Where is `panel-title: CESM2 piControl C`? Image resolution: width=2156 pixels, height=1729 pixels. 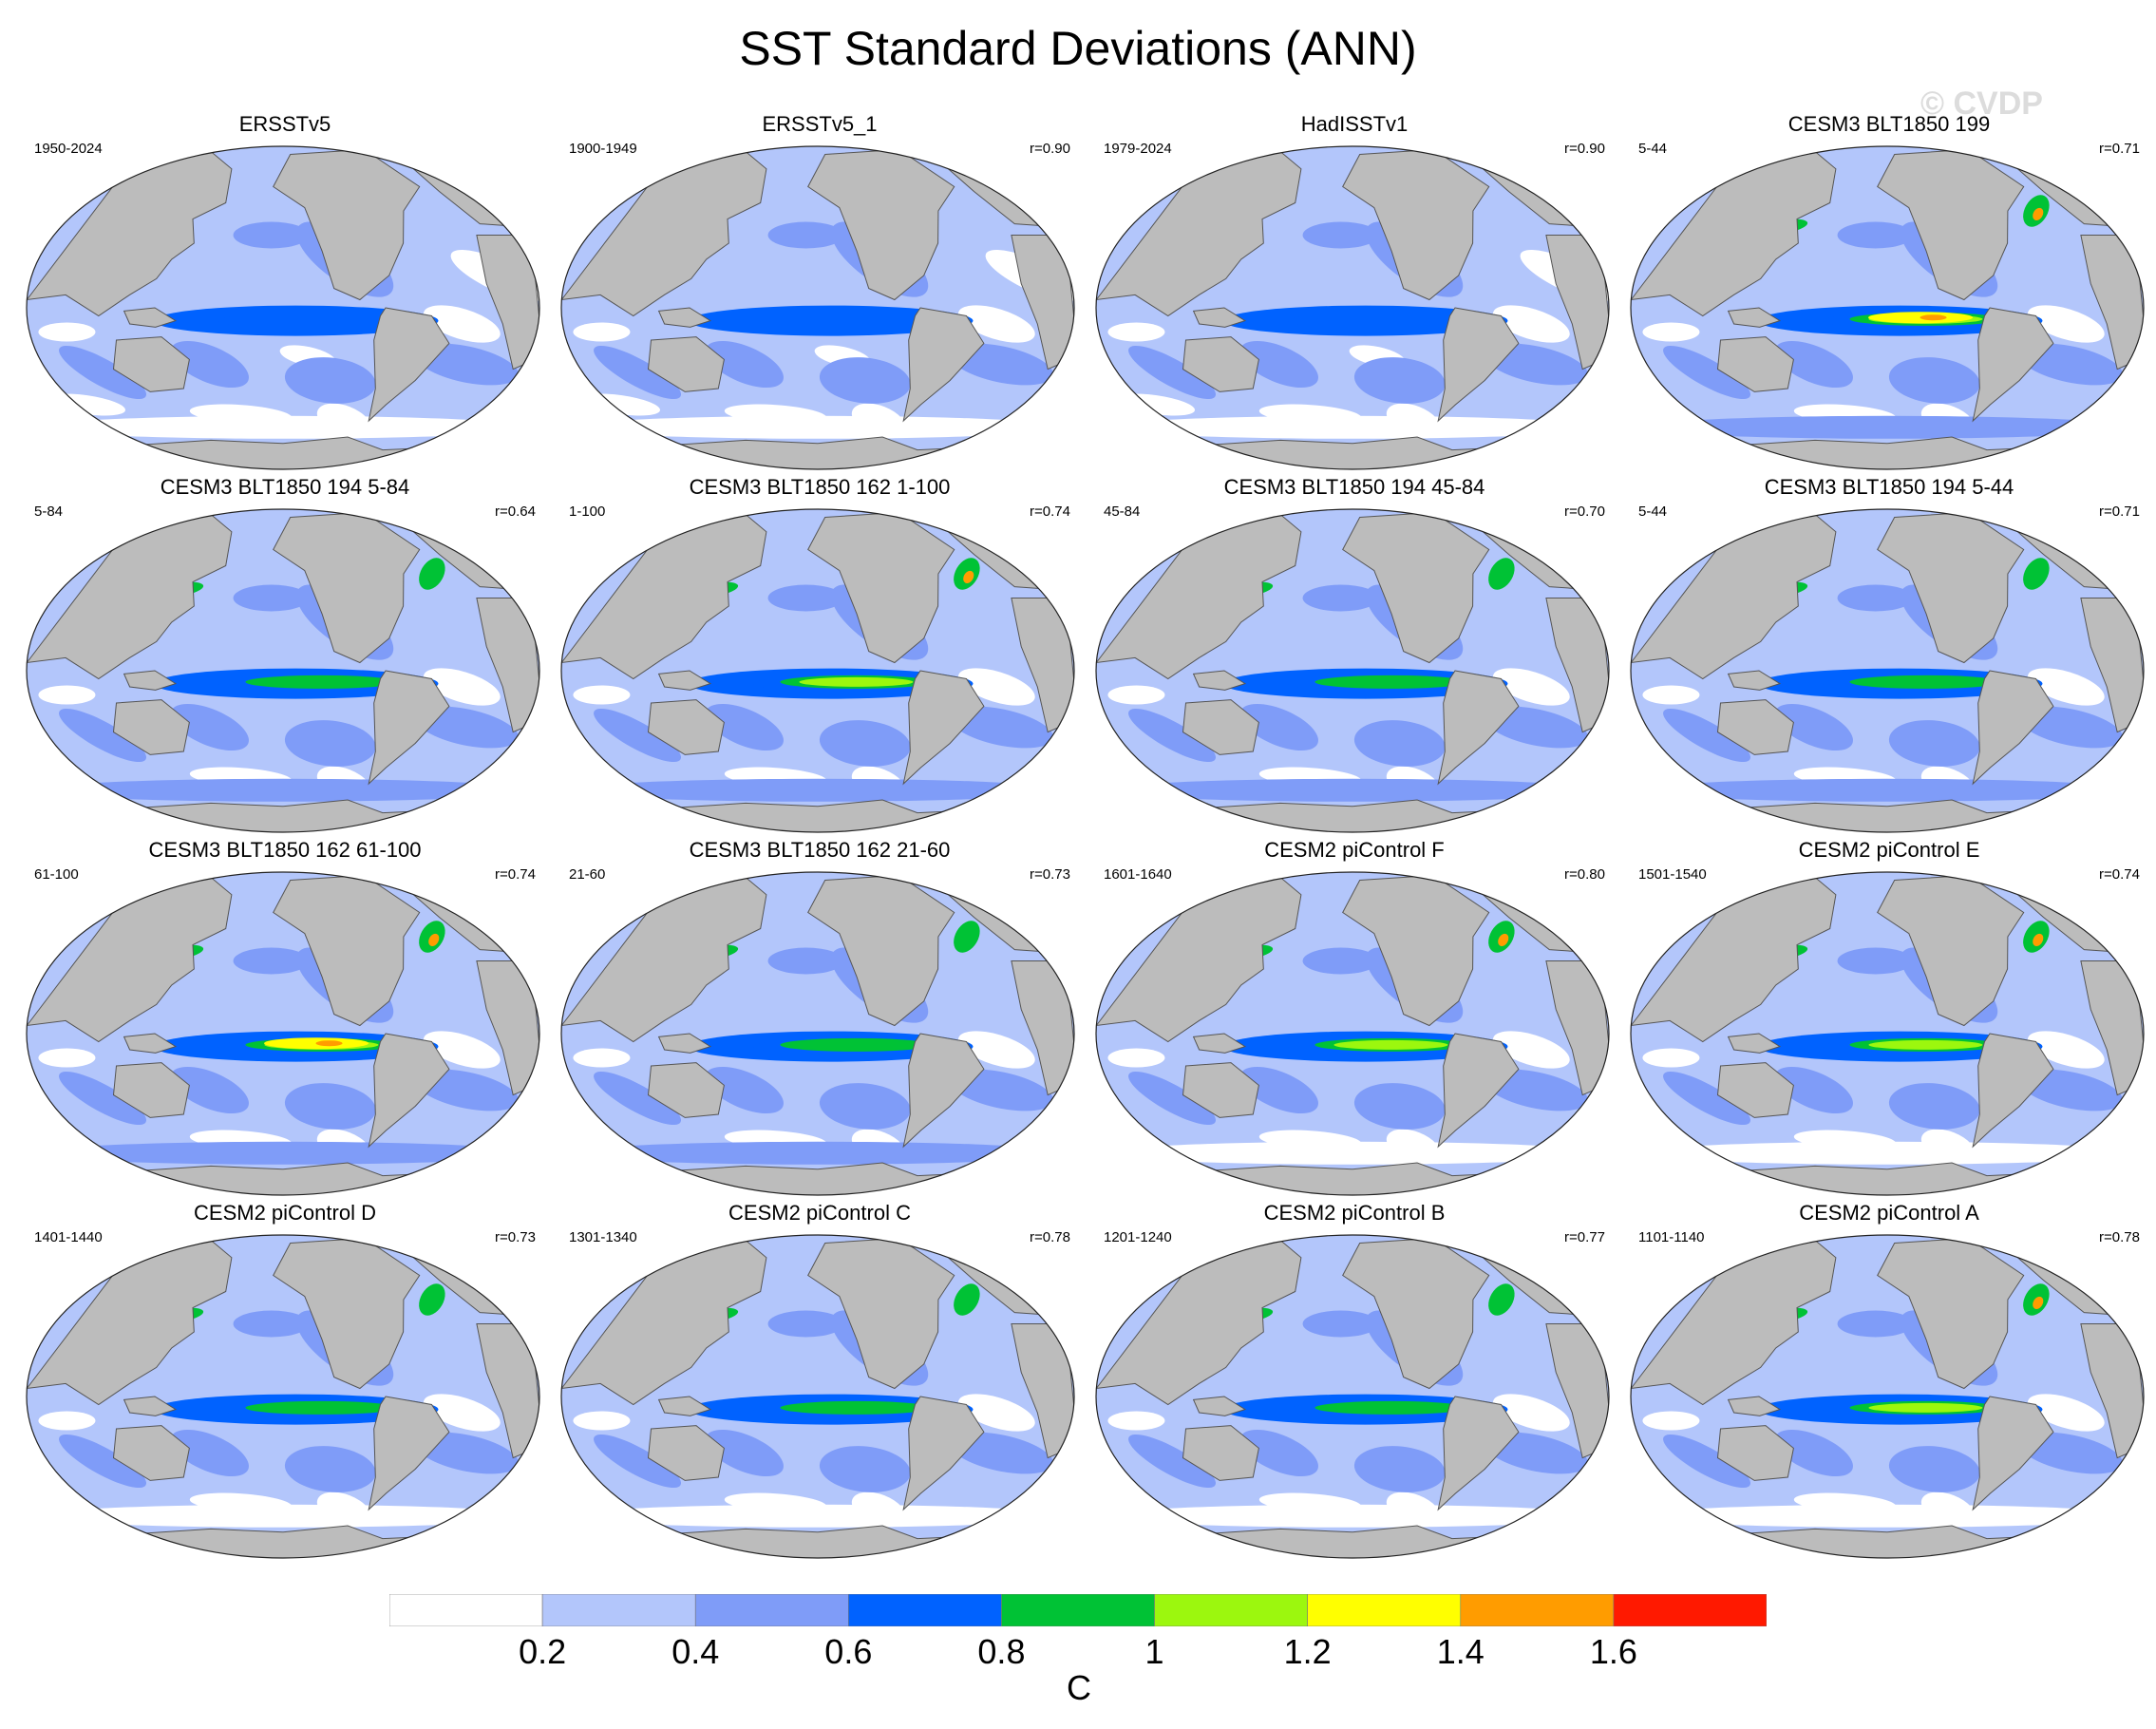 panel-title: CESM2 piControl C is located at coordinates (820, 1213).